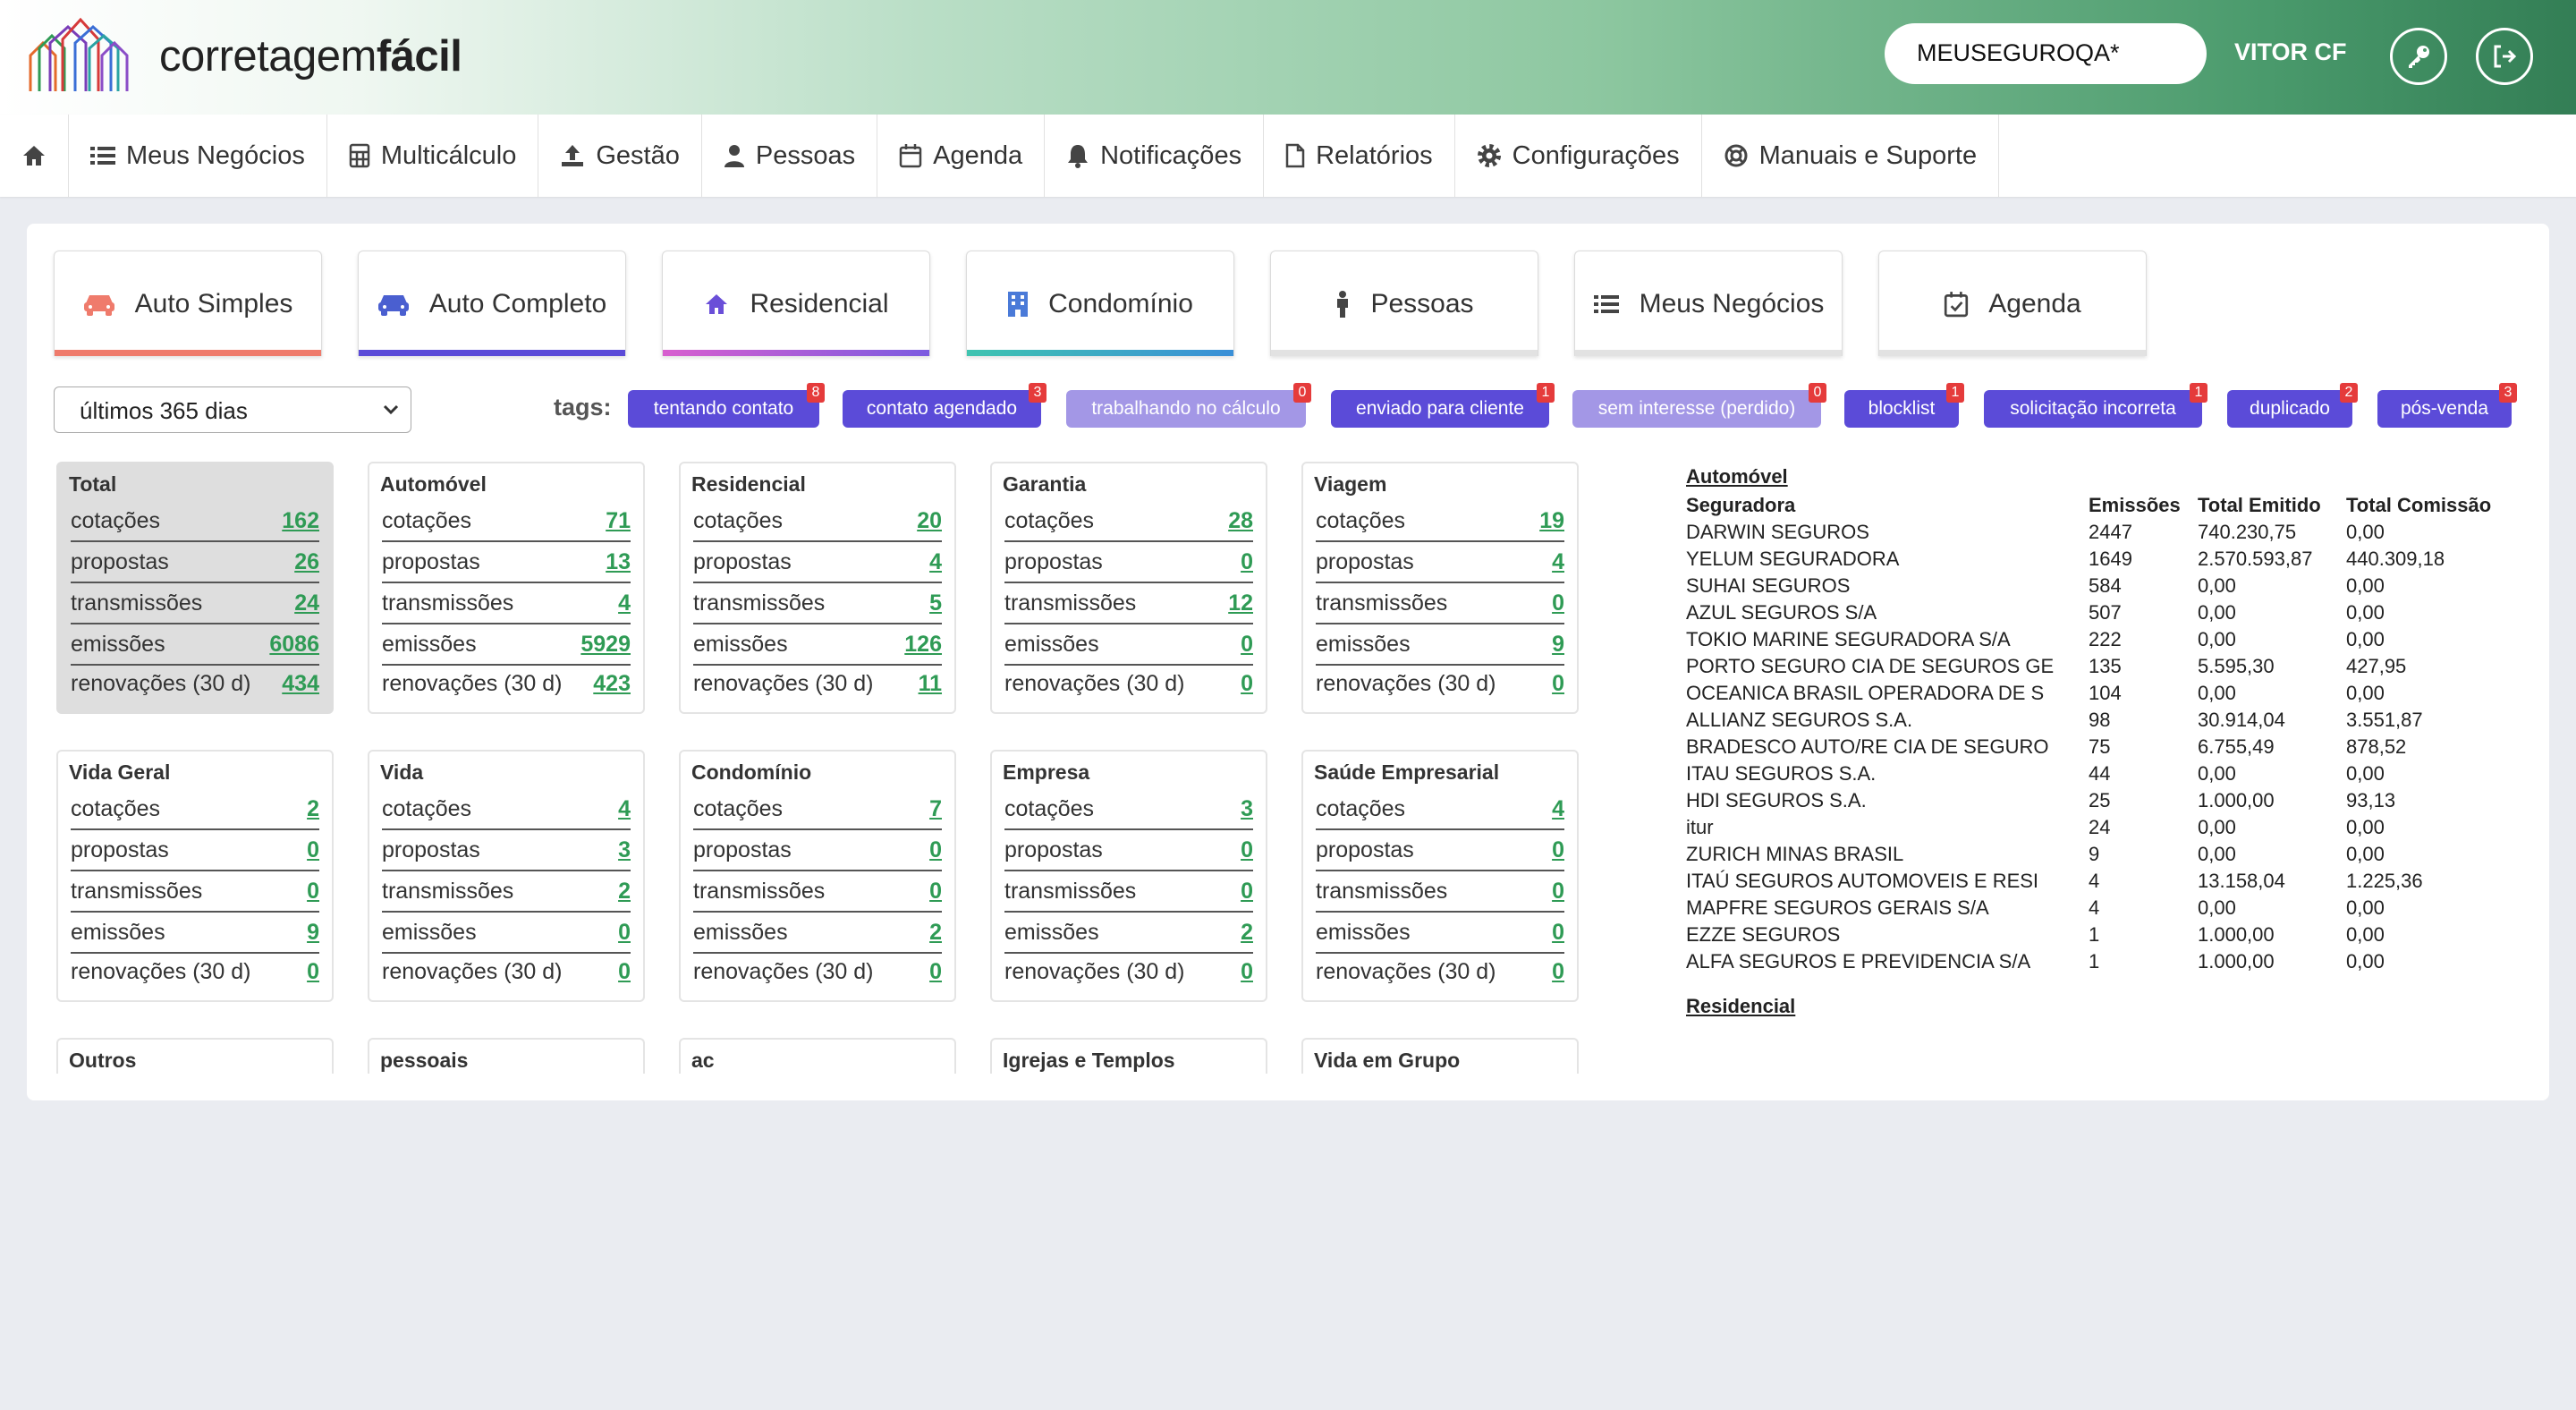  What do you see at coordinates (612, 683) in the screenshot?
I see `stat-value-link: 423` at bounding box center [612, 683].